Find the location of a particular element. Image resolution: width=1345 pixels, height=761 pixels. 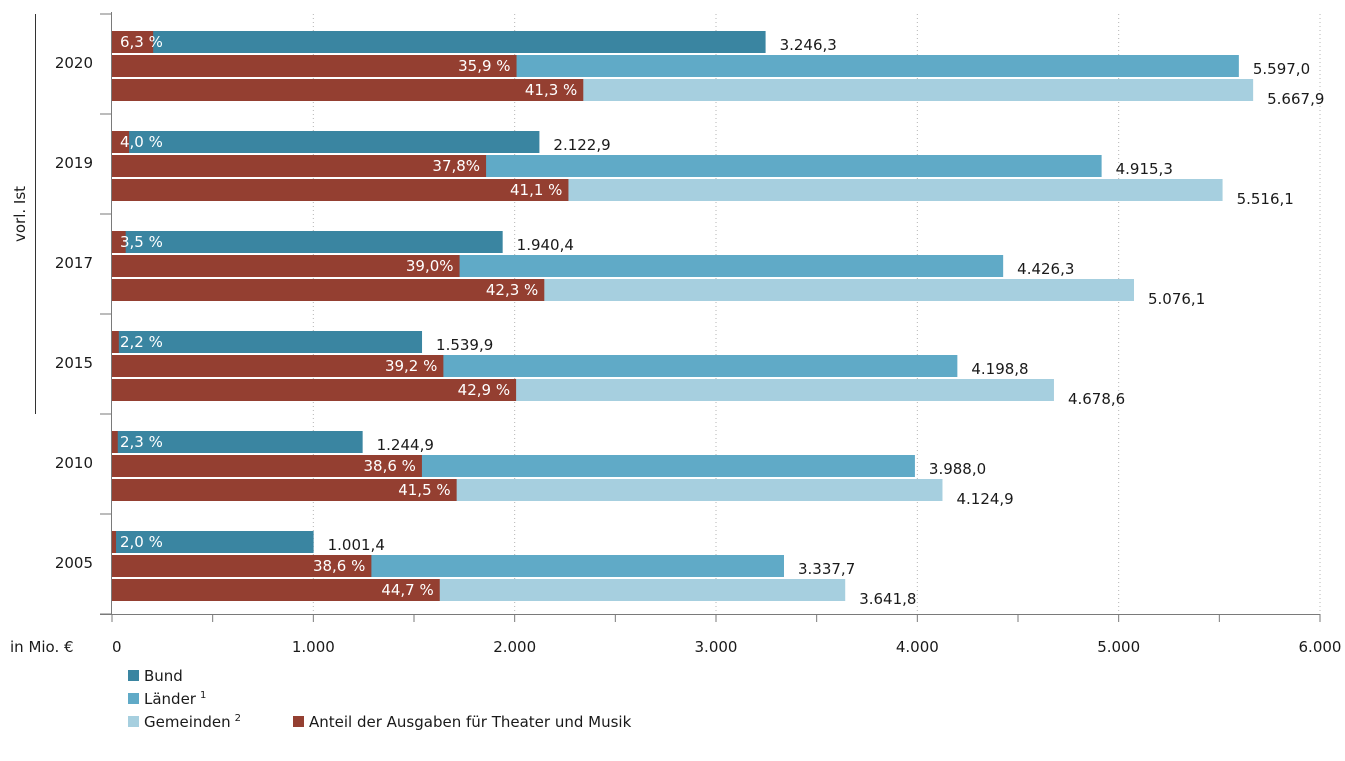

share-label: 41,1 % is located at coordinates (536, 190).